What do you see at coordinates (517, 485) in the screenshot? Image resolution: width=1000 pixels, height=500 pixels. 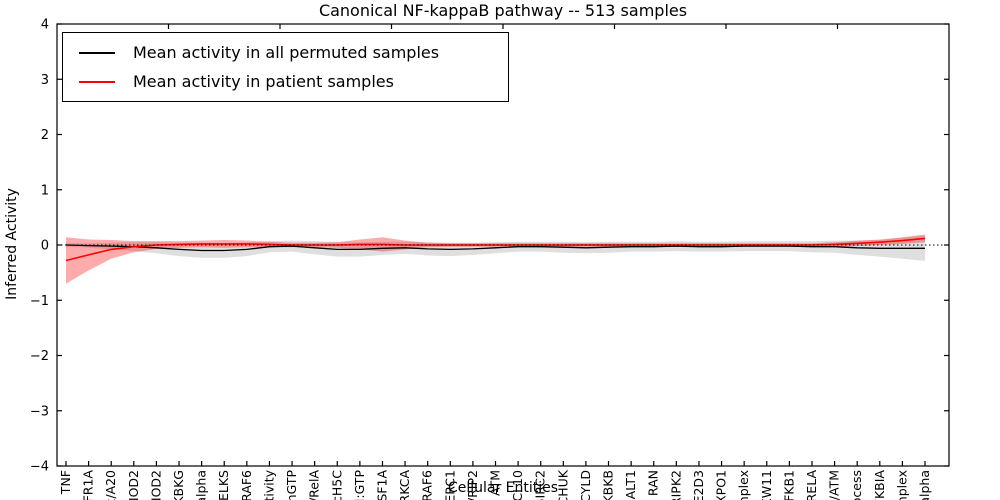 I see `x-tick-label: BCL10` at bounding box center [517, 485].